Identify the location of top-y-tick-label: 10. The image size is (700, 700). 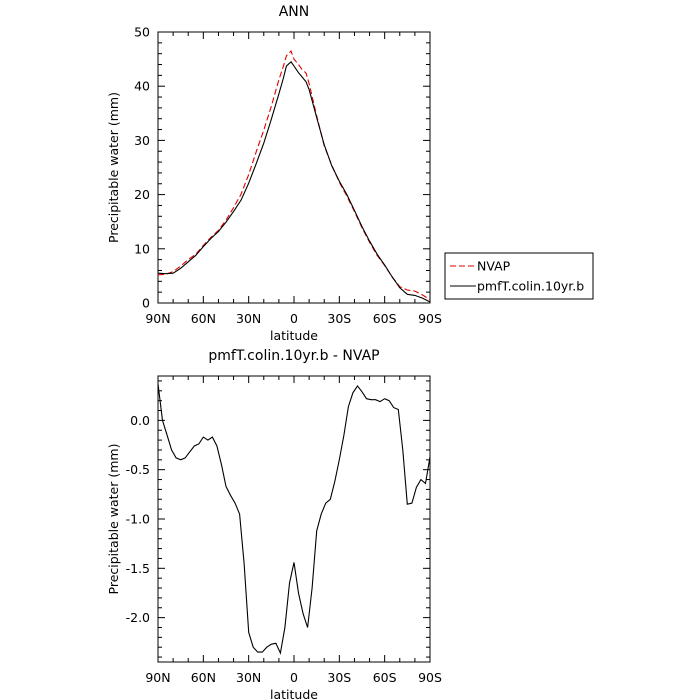
(142, 248).